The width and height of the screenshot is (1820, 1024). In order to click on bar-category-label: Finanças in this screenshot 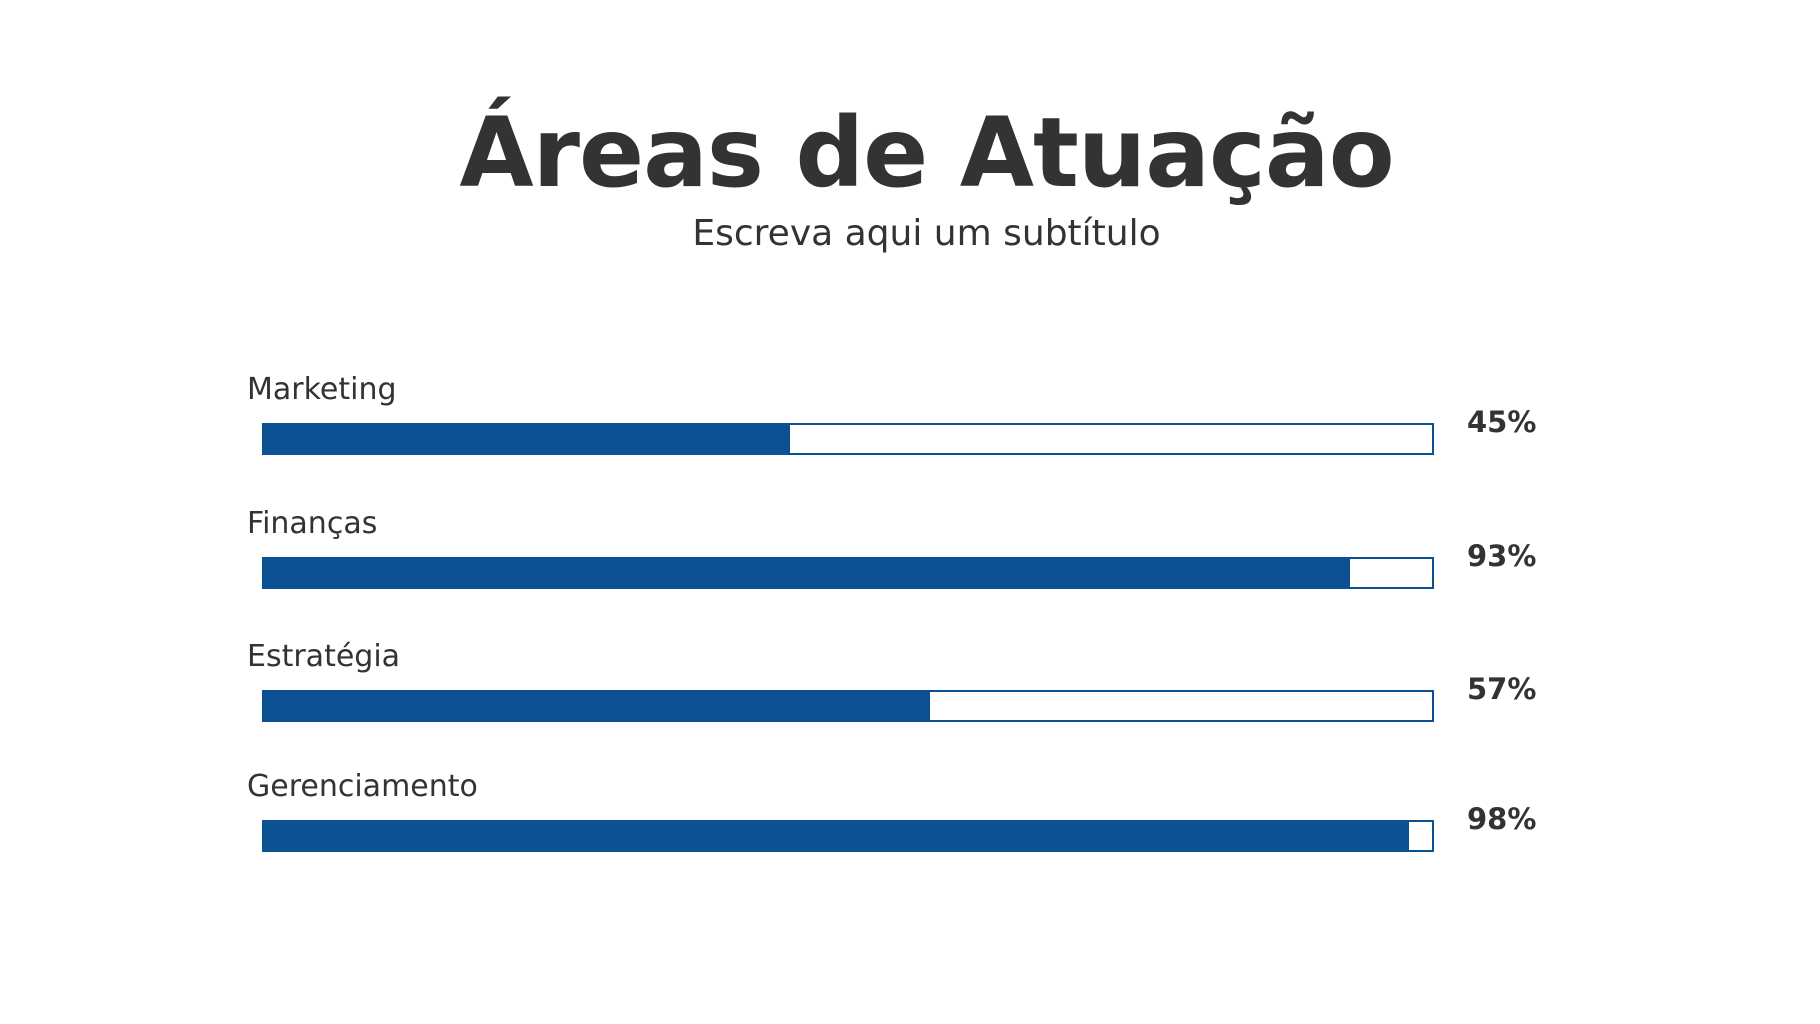, I will do `click(312, 523)`.